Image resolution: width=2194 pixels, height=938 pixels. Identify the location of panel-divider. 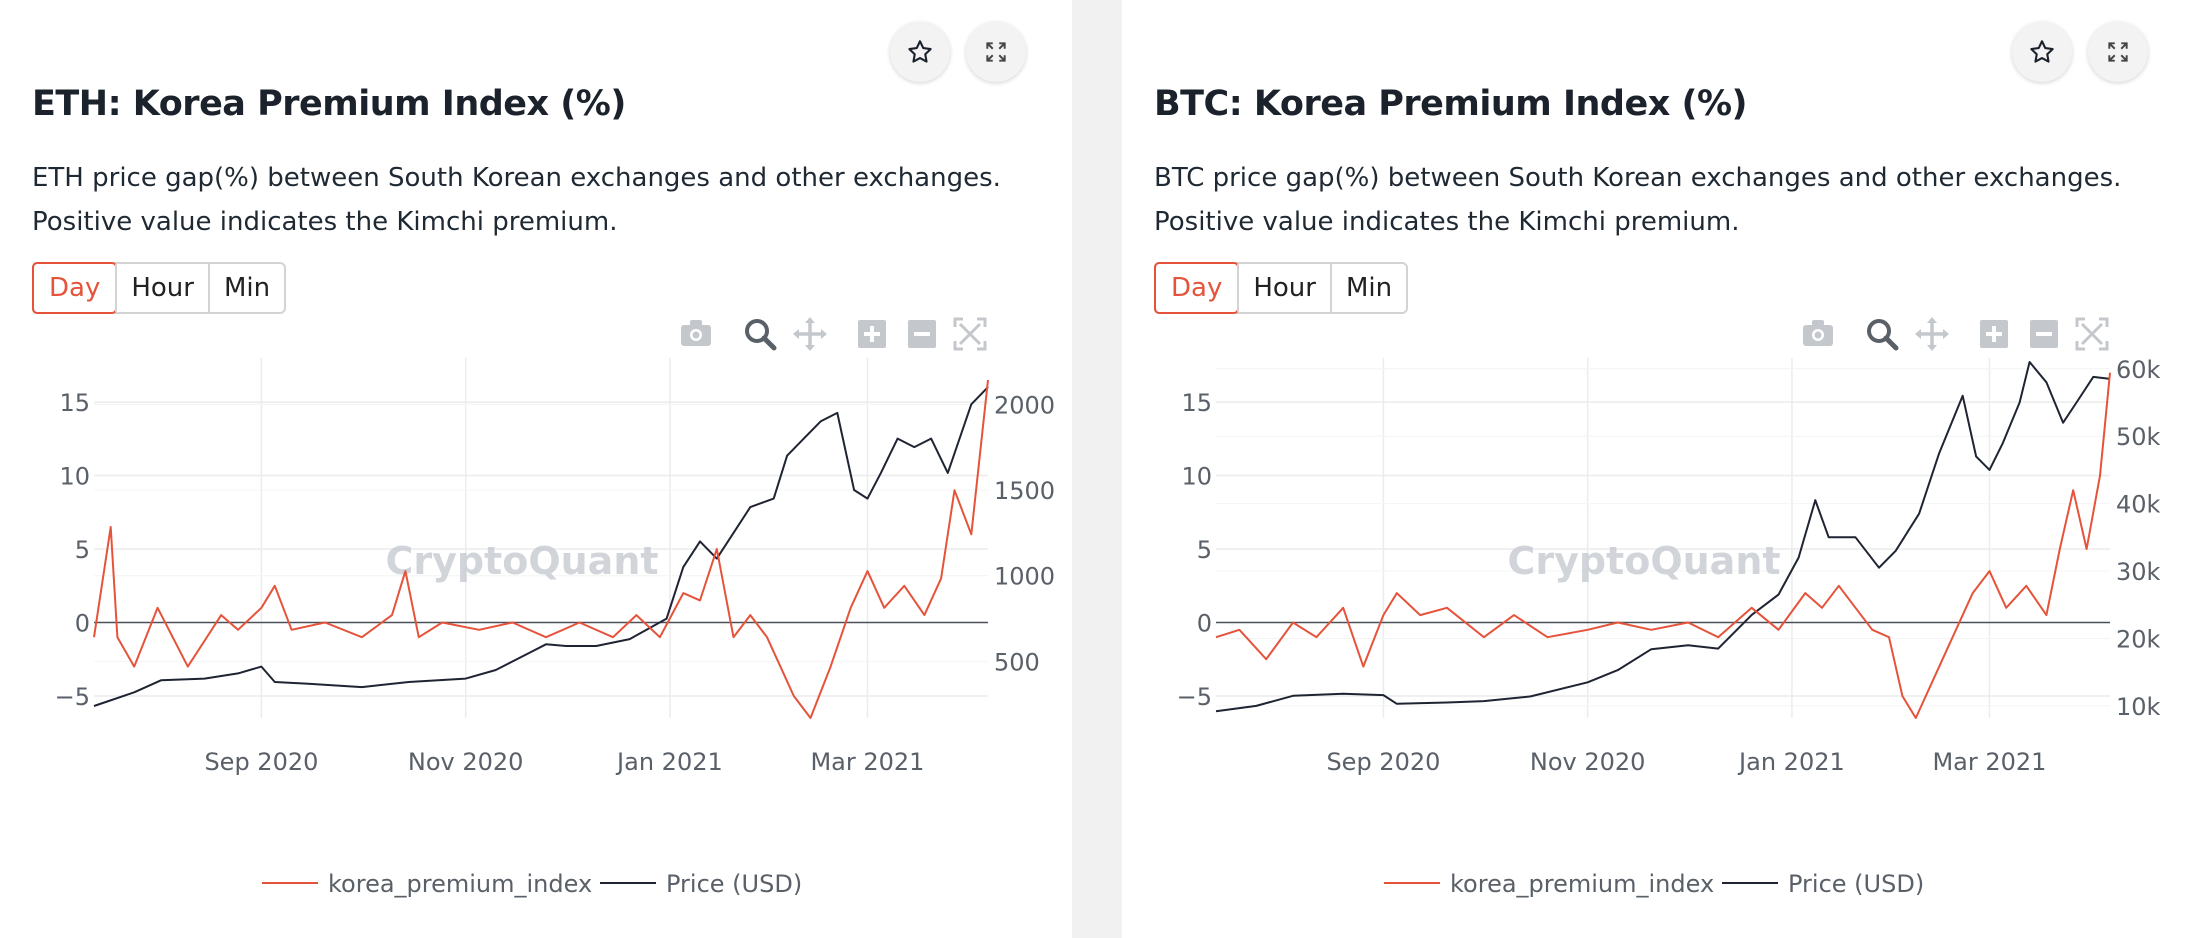
(1097, 469).